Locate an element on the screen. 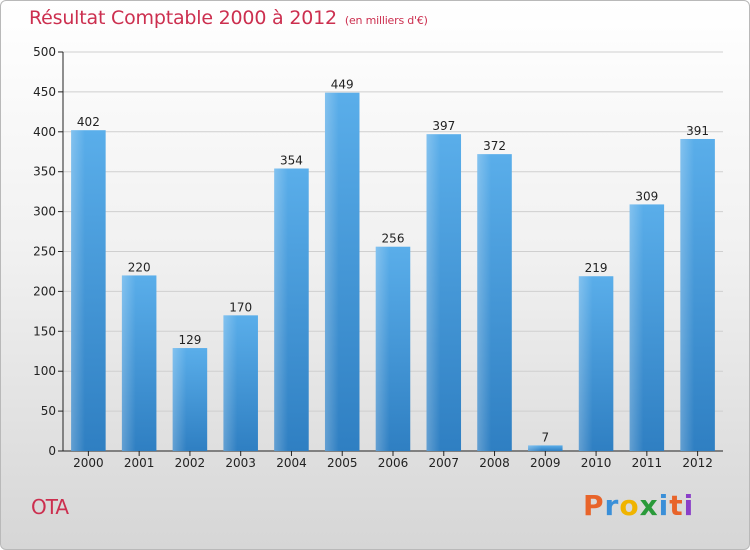 This screenshot has height=550, width=750. y-tick-label: 350 is located at coordinates (44, 172).